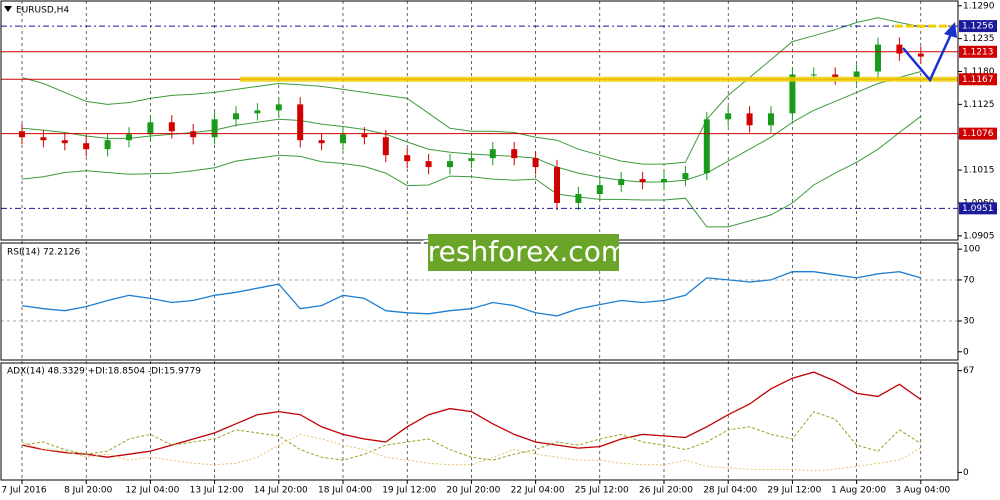 The height and width of the screenshot is (500, 1000). I want to click on watermark-box, so click(523, 252).